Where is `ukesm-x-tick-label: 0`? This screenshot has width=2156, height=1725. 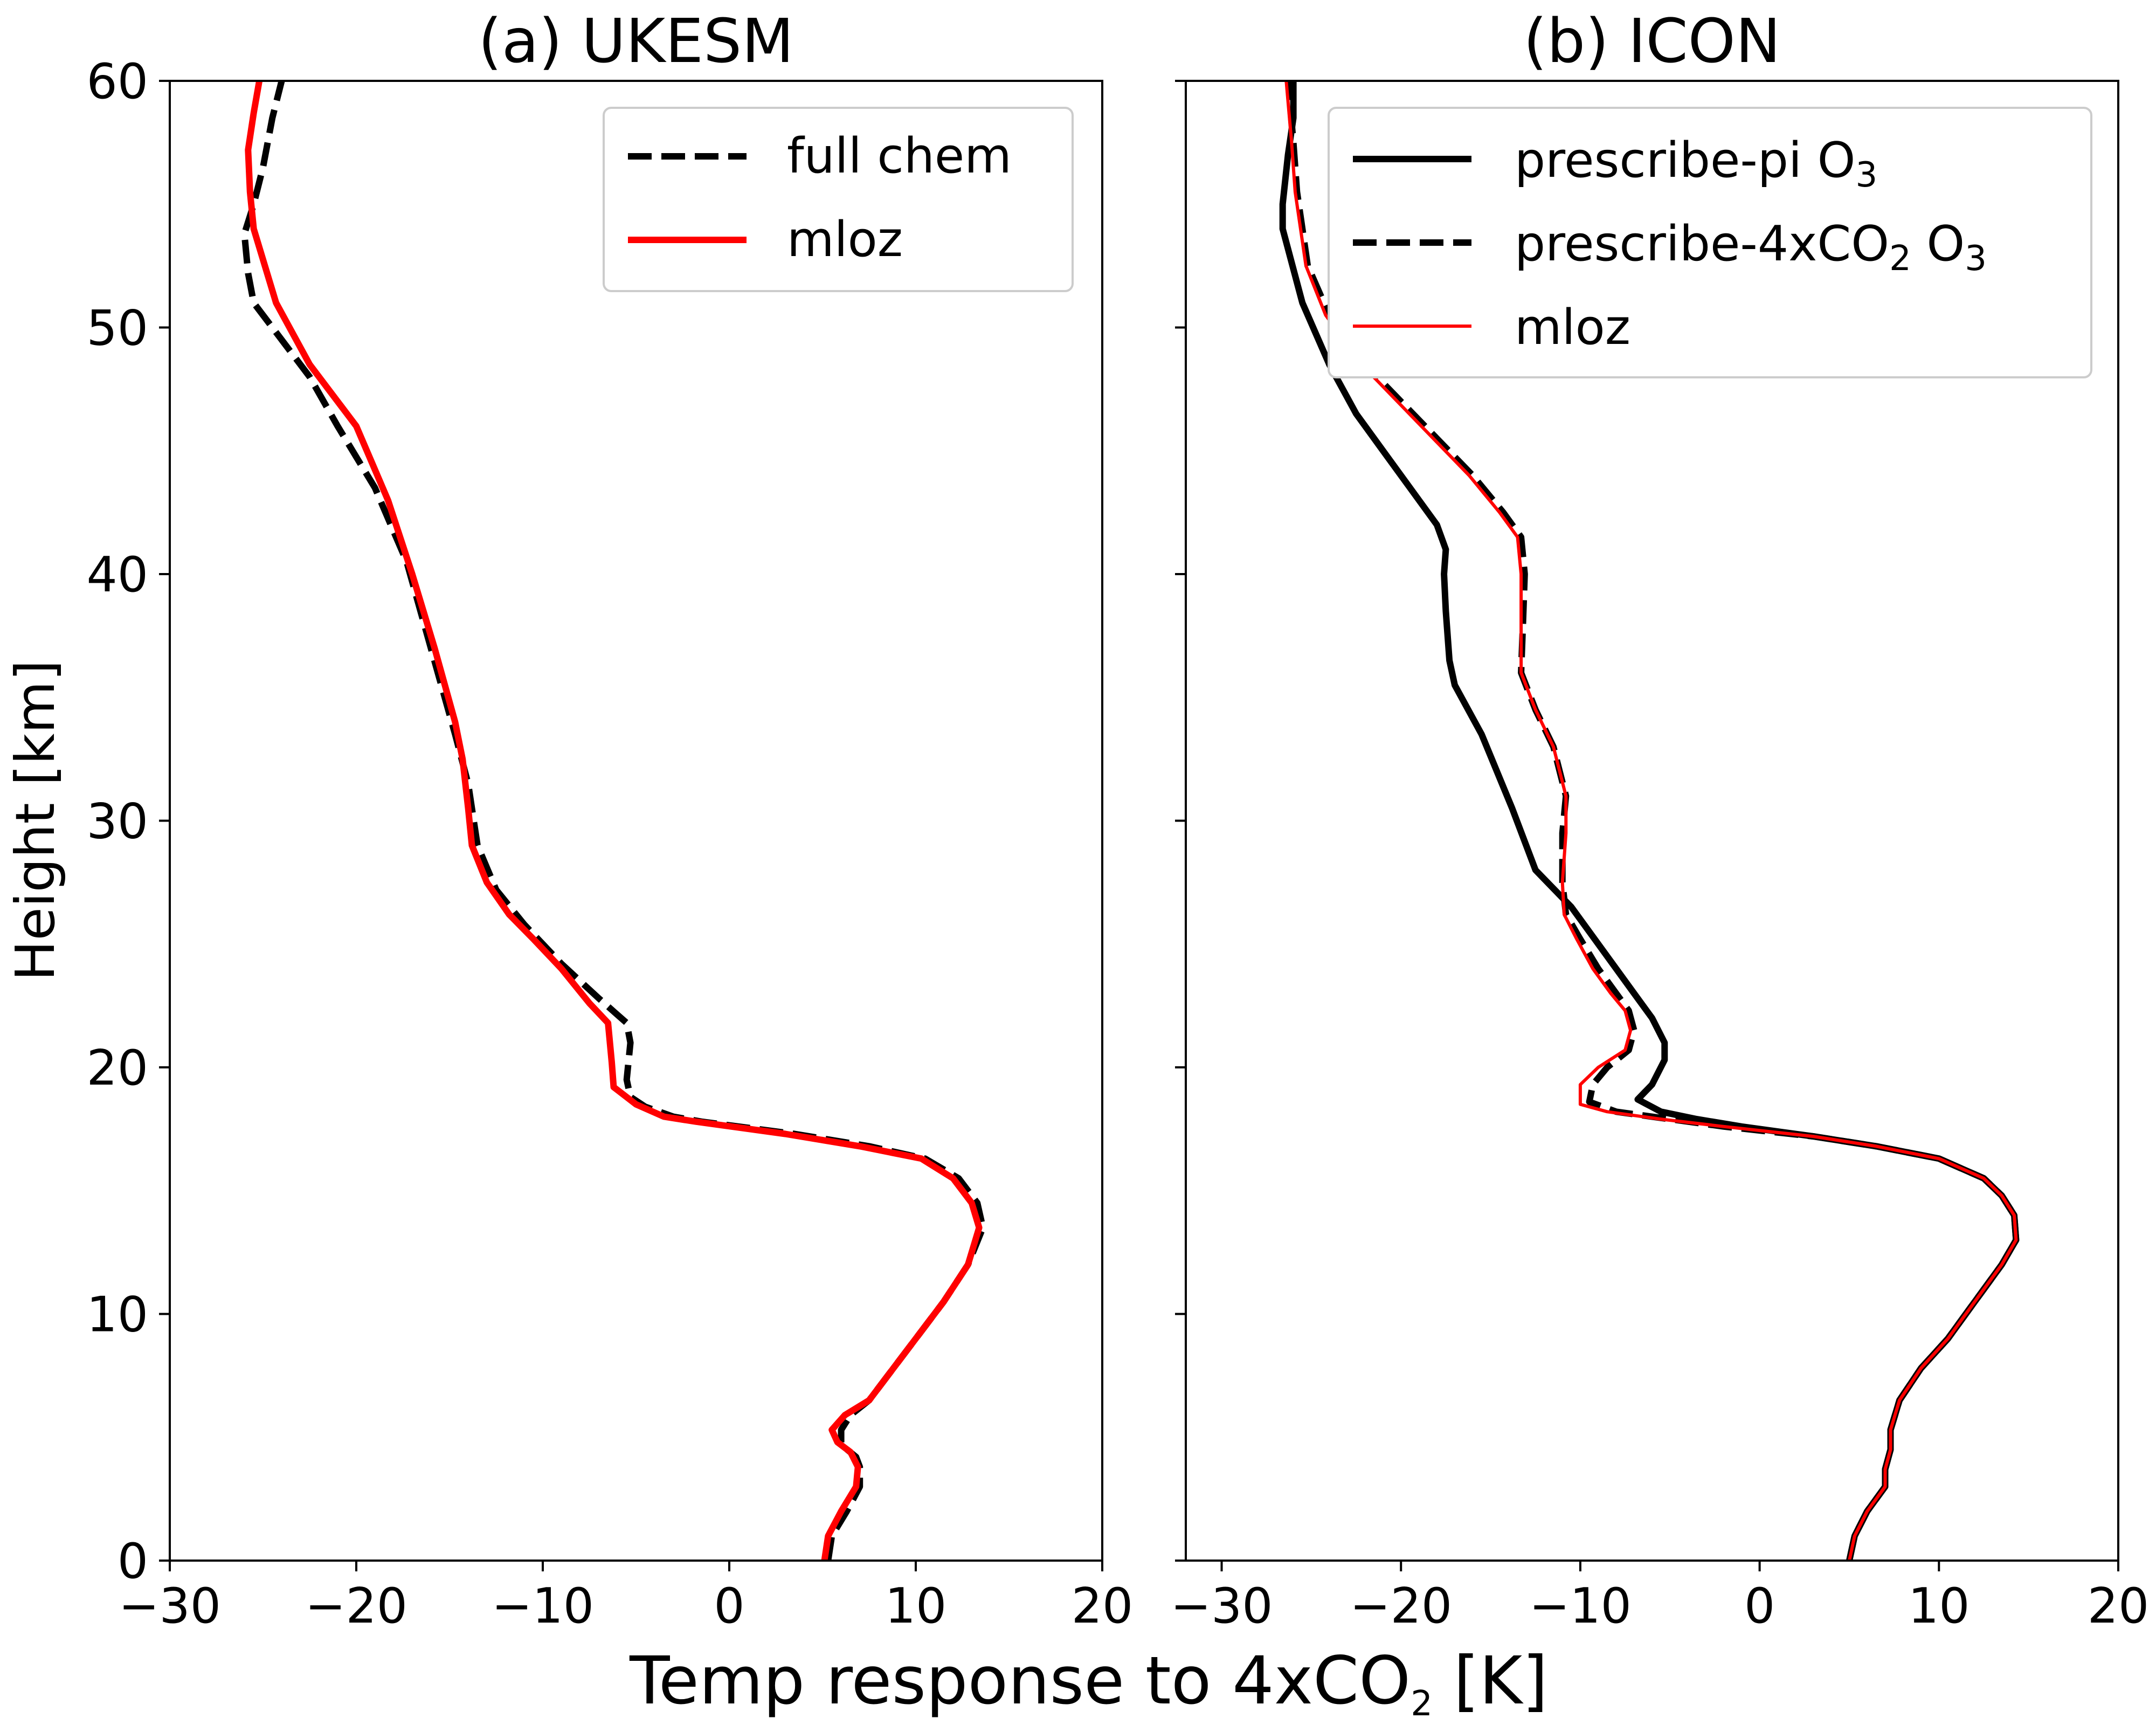
ukesm-x-tick-label: 0 is located at coordinates (729, 1606).